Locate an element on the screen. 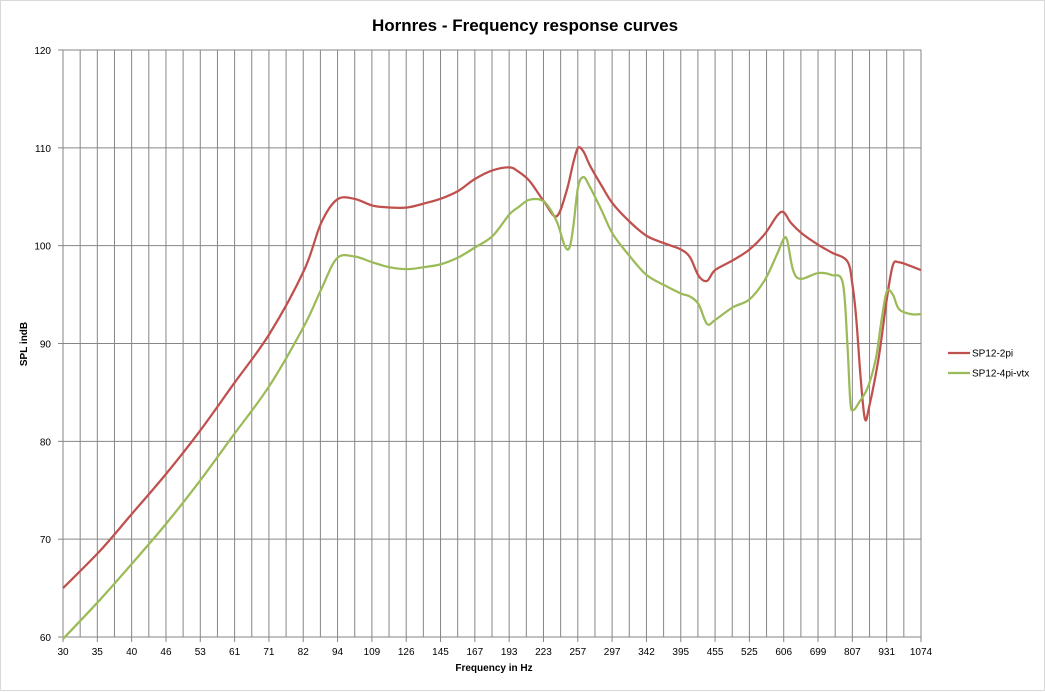  x-tick-label: 82 is located at coordinates (304, 652).